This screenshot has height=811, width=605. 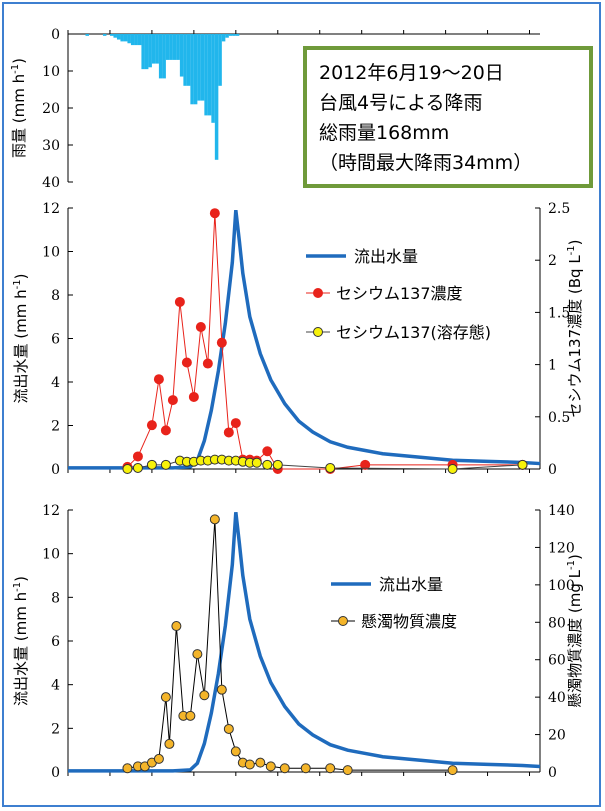 What do you see at coordinates (55, 427) in the screenshot?
I see `cs-y-tick-label: 2` at bounding box center [55, 427].